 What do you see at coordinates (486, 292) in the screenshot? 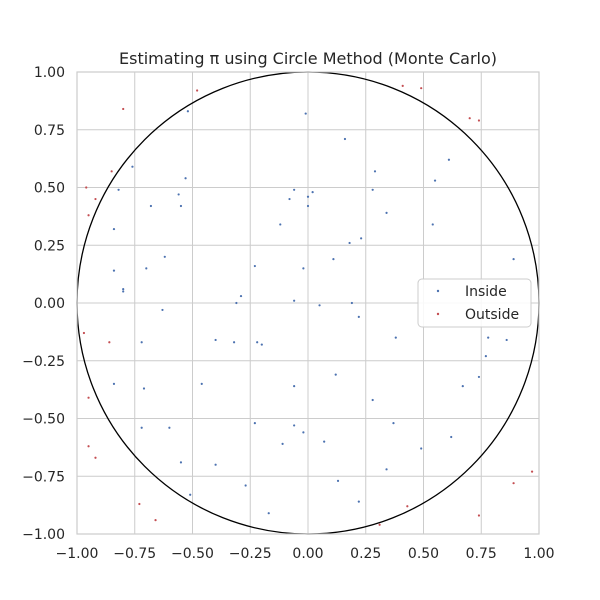
I see `legend-label-inside: Inside` at bounding box center [486, 292].